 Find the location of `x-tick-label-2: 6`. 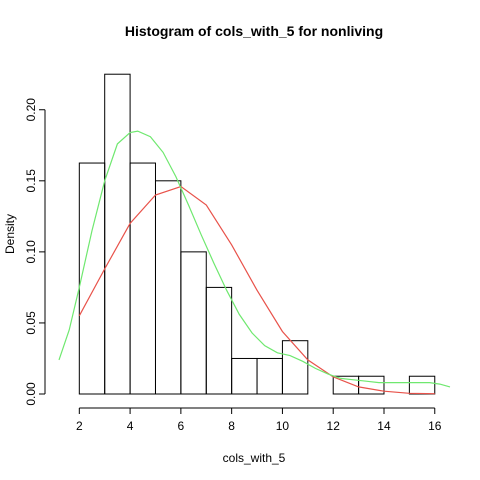

x-tick-label-2: 6 is located at coordinates (181, 426).